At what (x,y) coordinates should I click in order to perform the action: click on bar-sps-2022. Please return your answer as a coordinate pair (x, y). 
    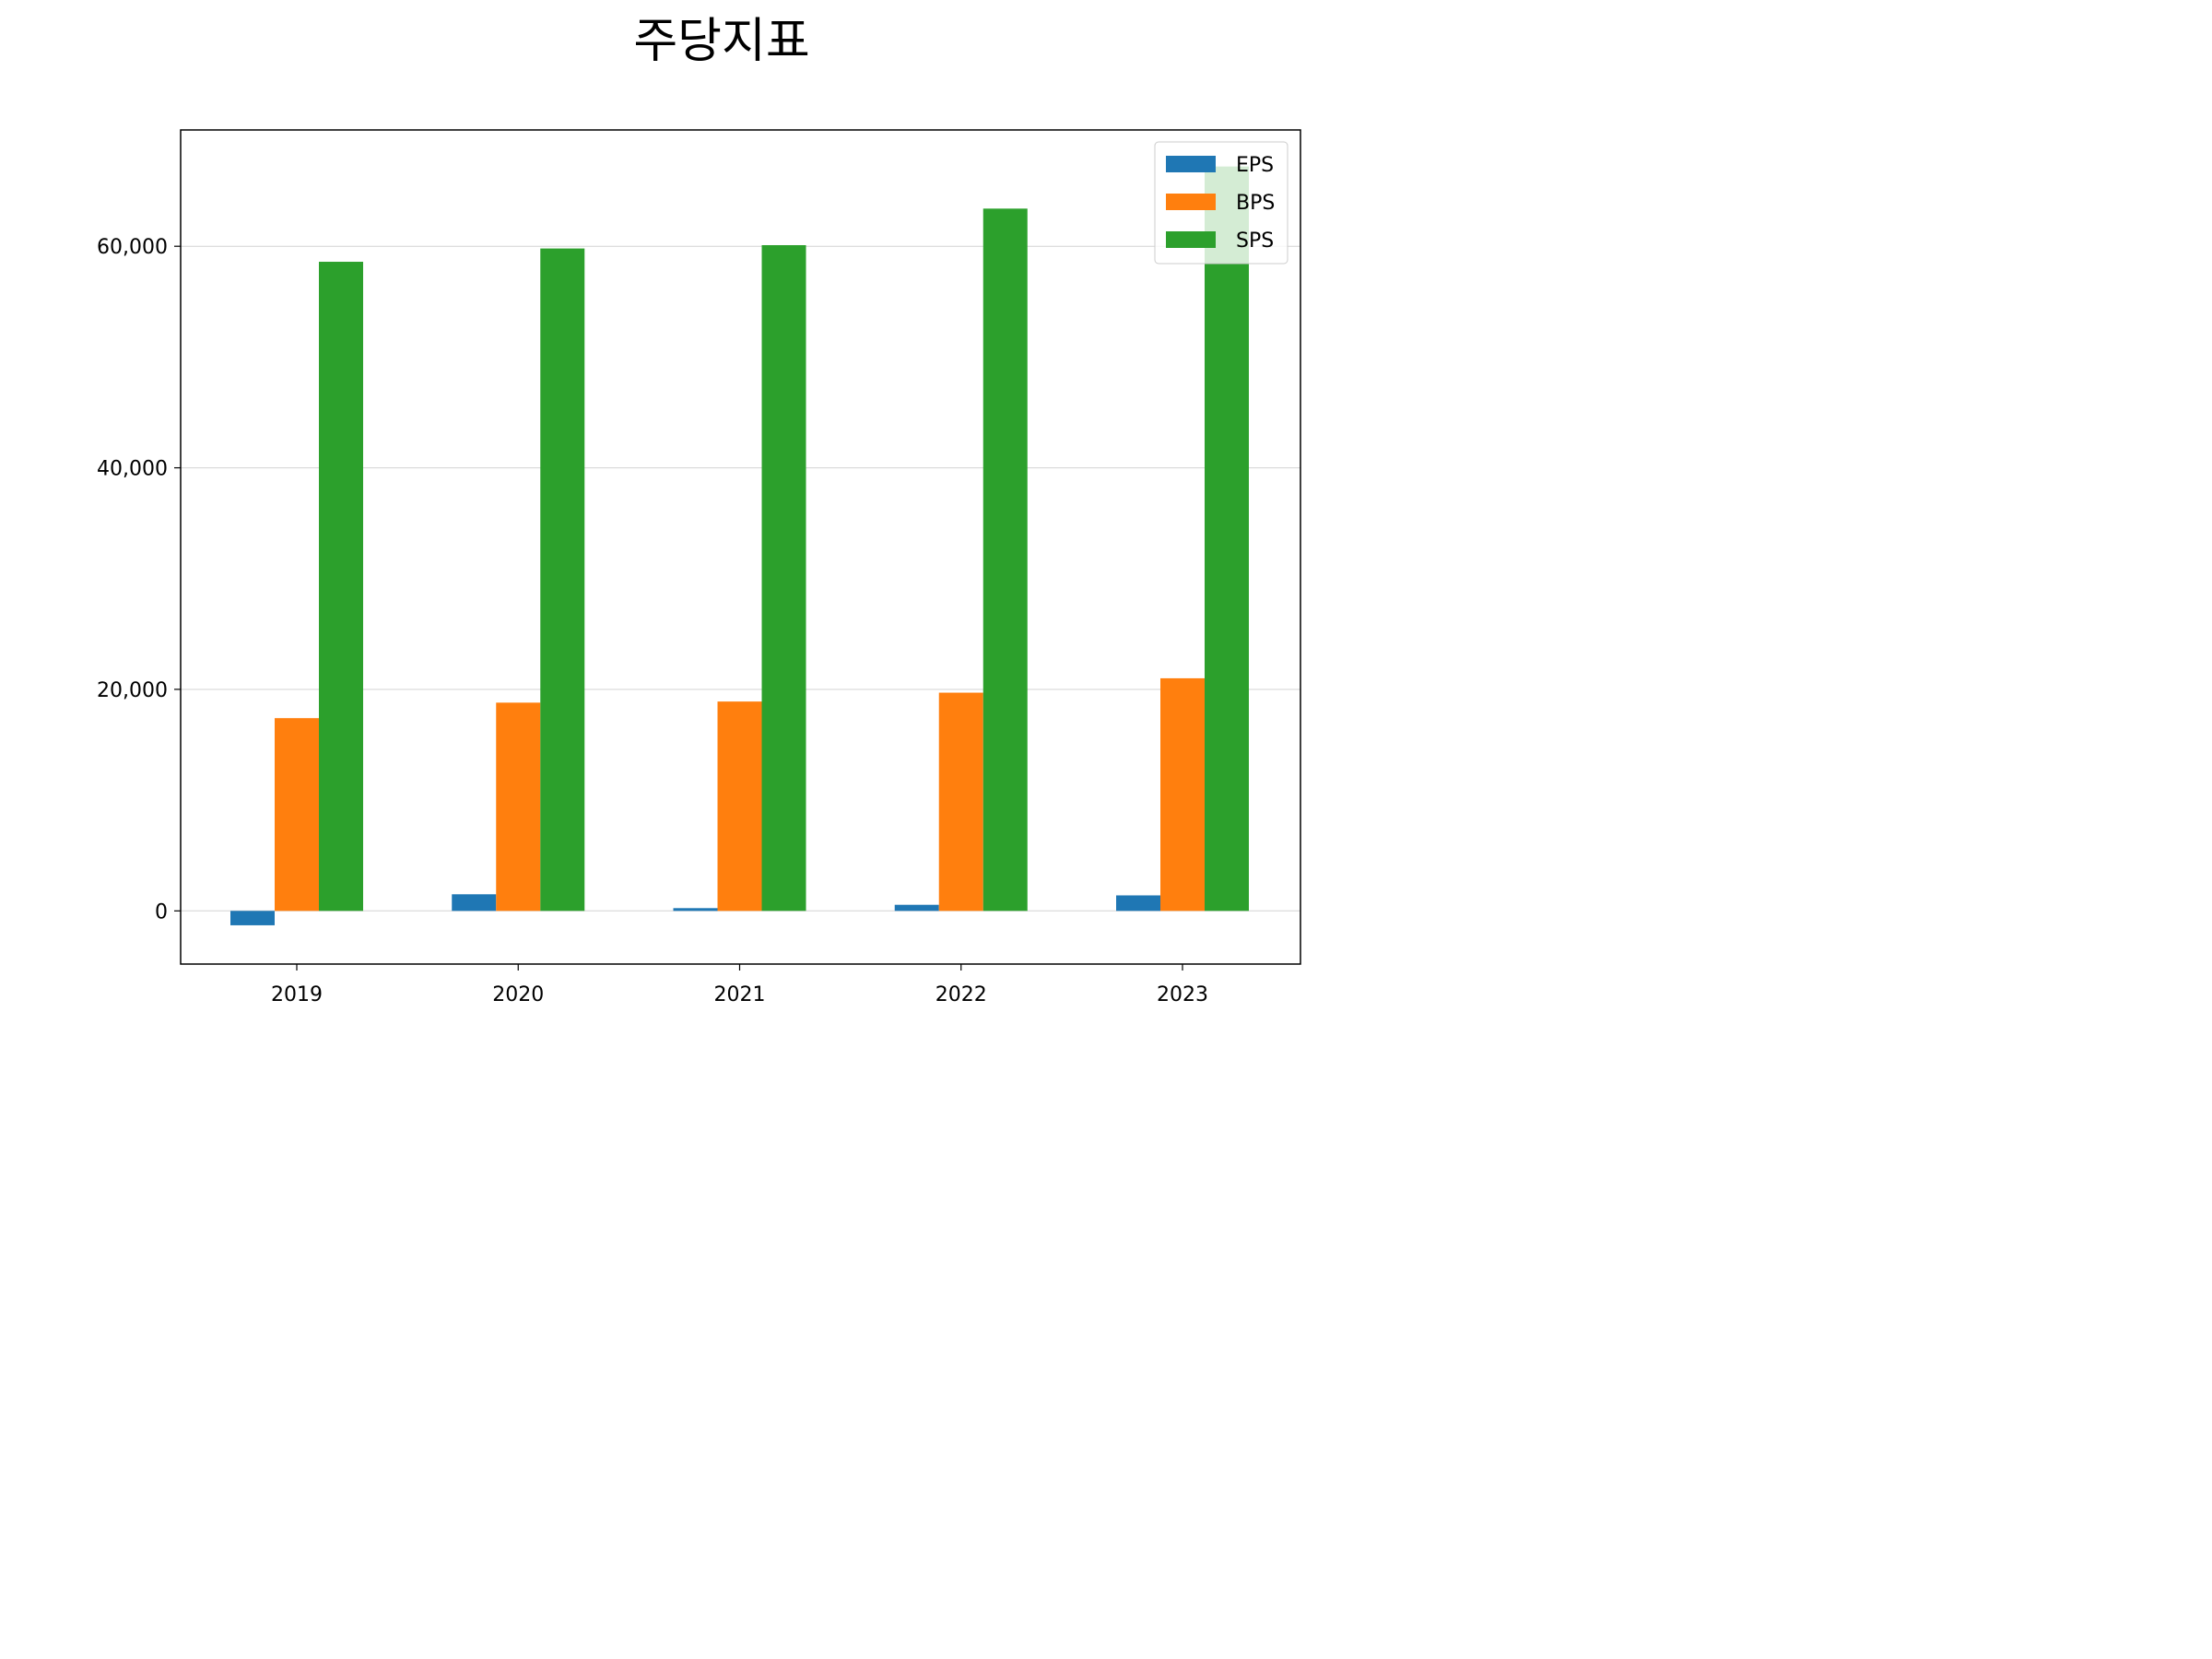
    Looking at the image, I should click on (1005, 560).